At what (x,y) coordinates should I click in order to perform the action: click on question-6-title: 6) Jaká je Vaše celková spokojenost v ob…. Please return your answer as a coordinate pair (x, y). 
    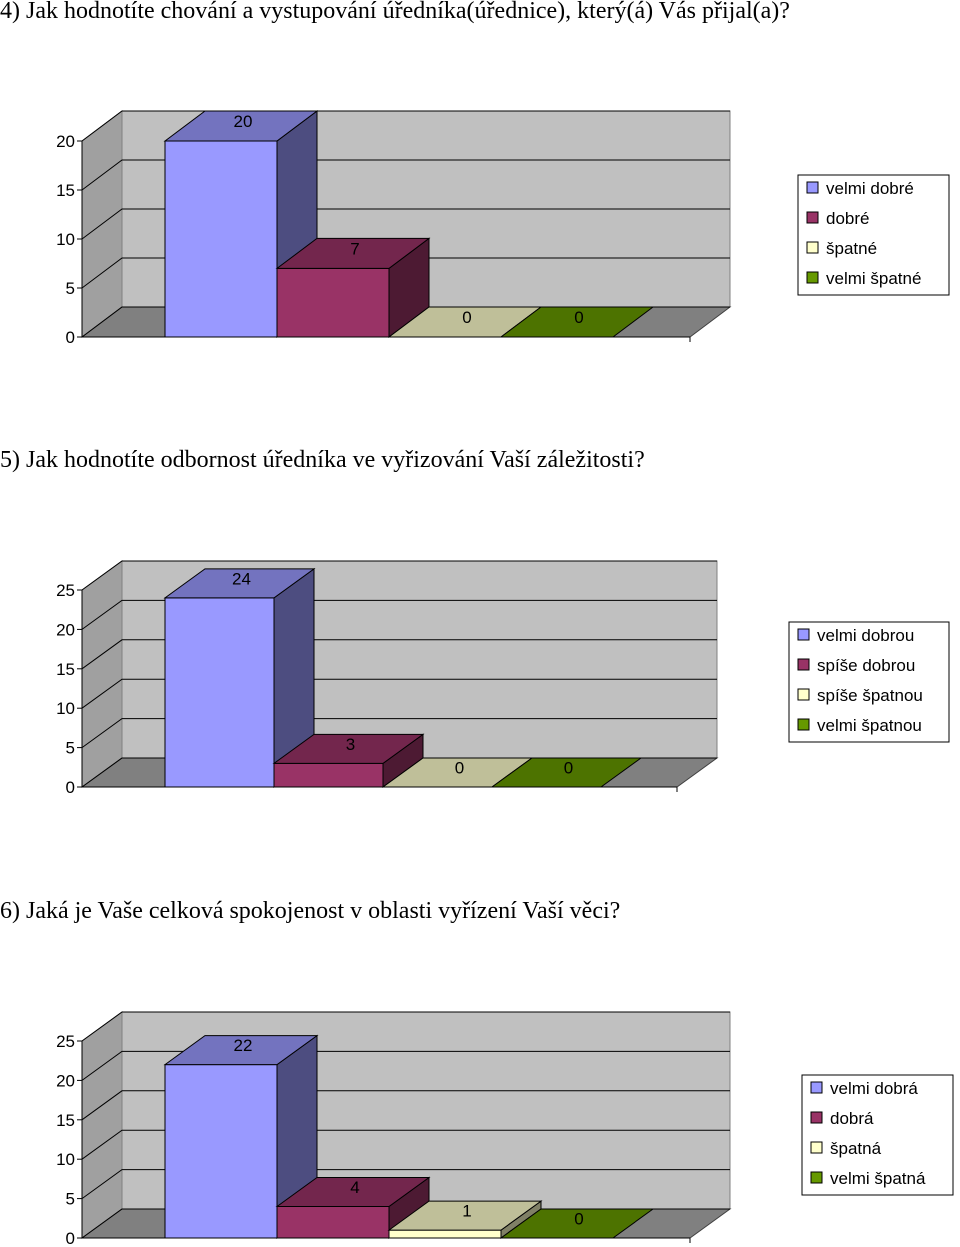
    Looking at the image, I should click on (310, 911).